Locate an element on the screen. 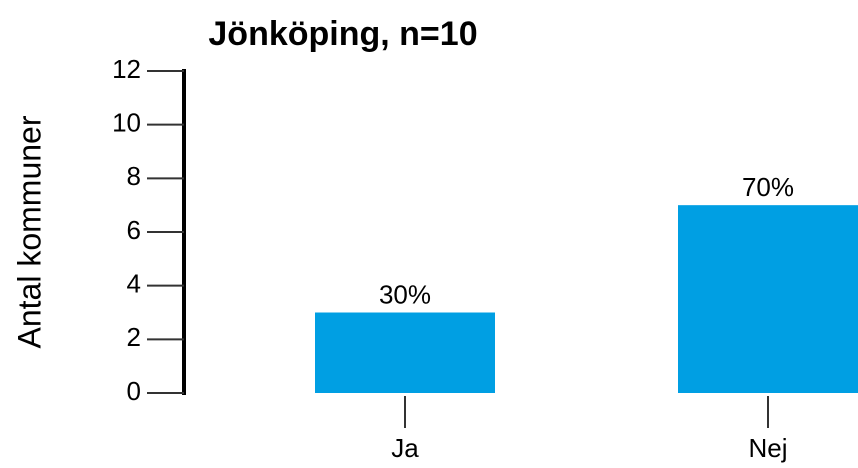 The image size is (858, 468). y-tick-label: 10 is located at coordinates (126, 123).